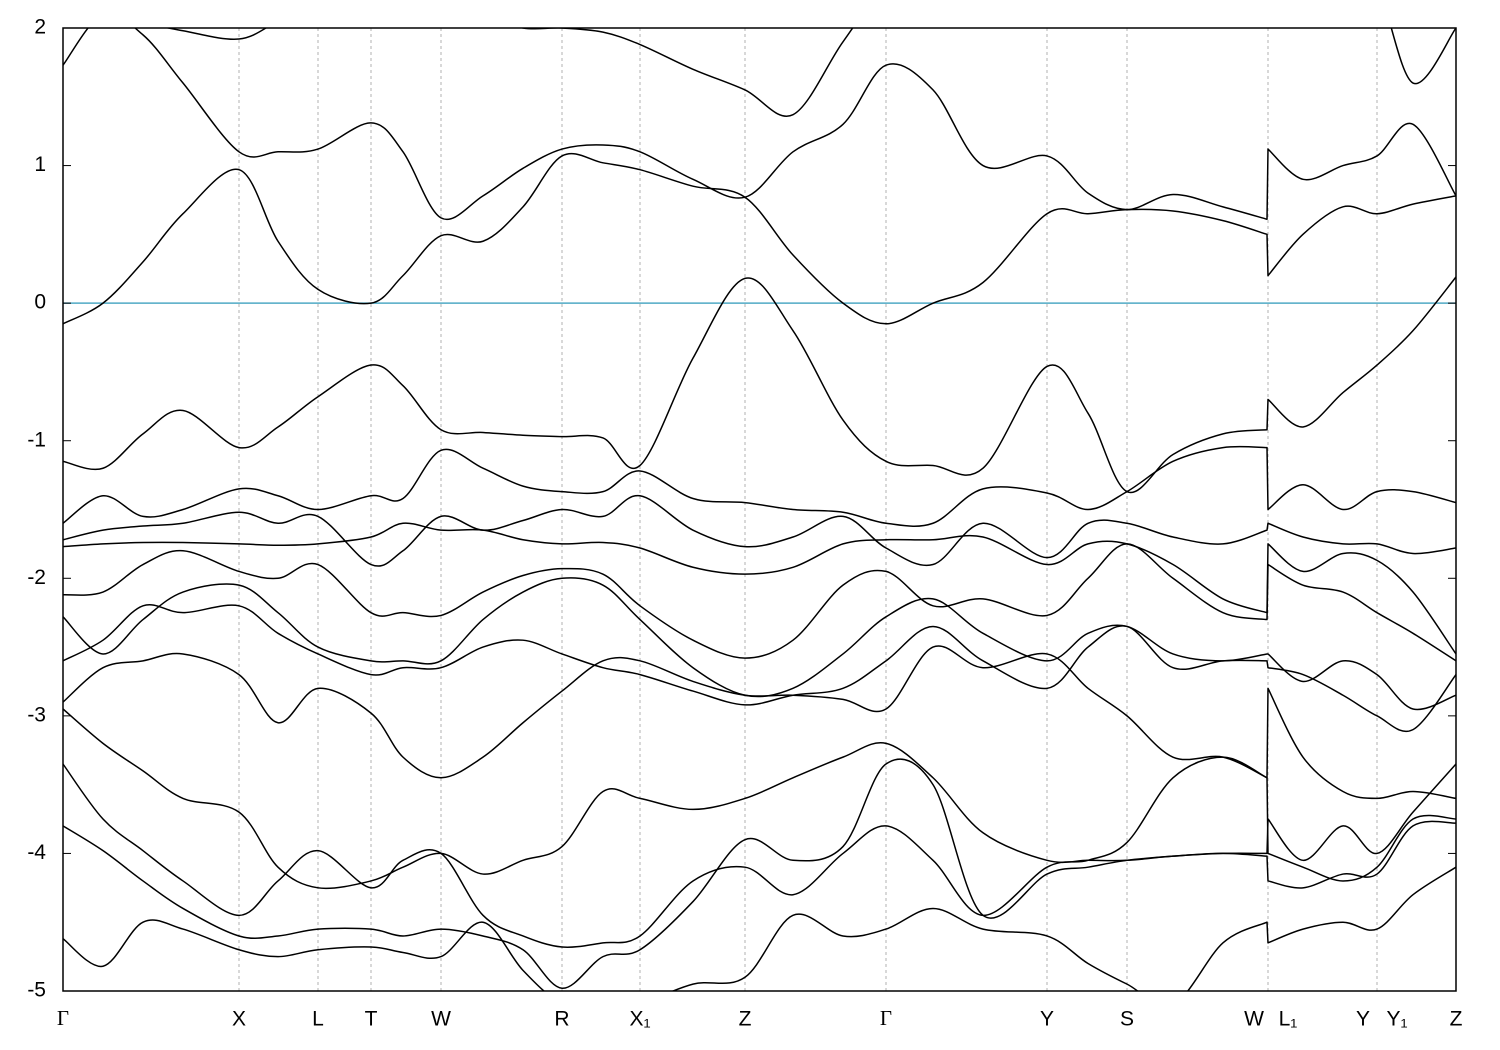 This screenshot has width=1500, height=1050. Describe the element at coordinates (36, 714) in the screenshot. I see `y-tick-label: -3` at that location.